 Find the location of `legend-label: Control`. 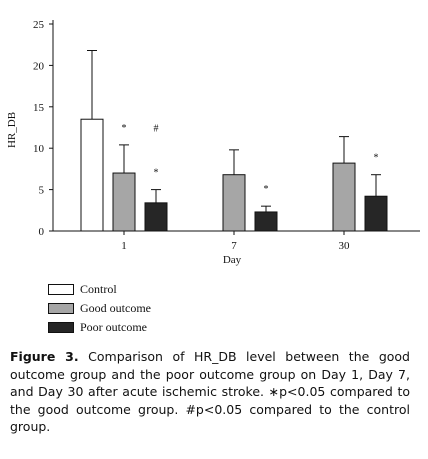

legend-label: Control is located at coordinates (98, 289).